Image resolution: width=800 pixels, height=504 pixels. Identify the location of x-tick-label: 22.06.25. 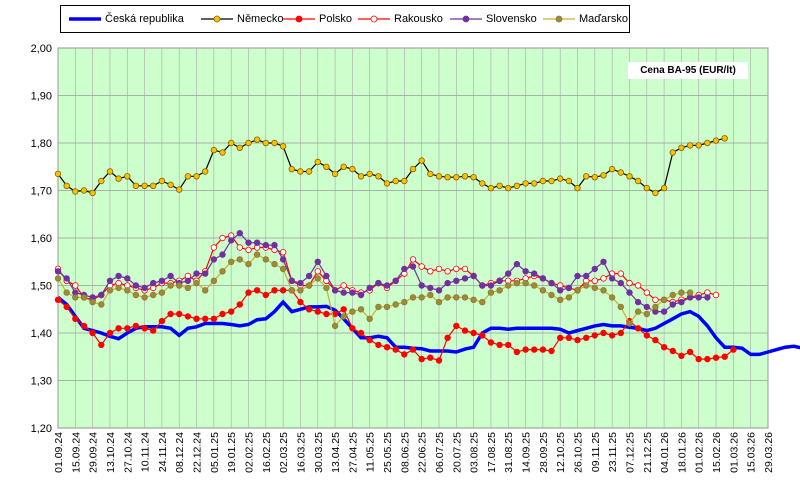
(423, 452).